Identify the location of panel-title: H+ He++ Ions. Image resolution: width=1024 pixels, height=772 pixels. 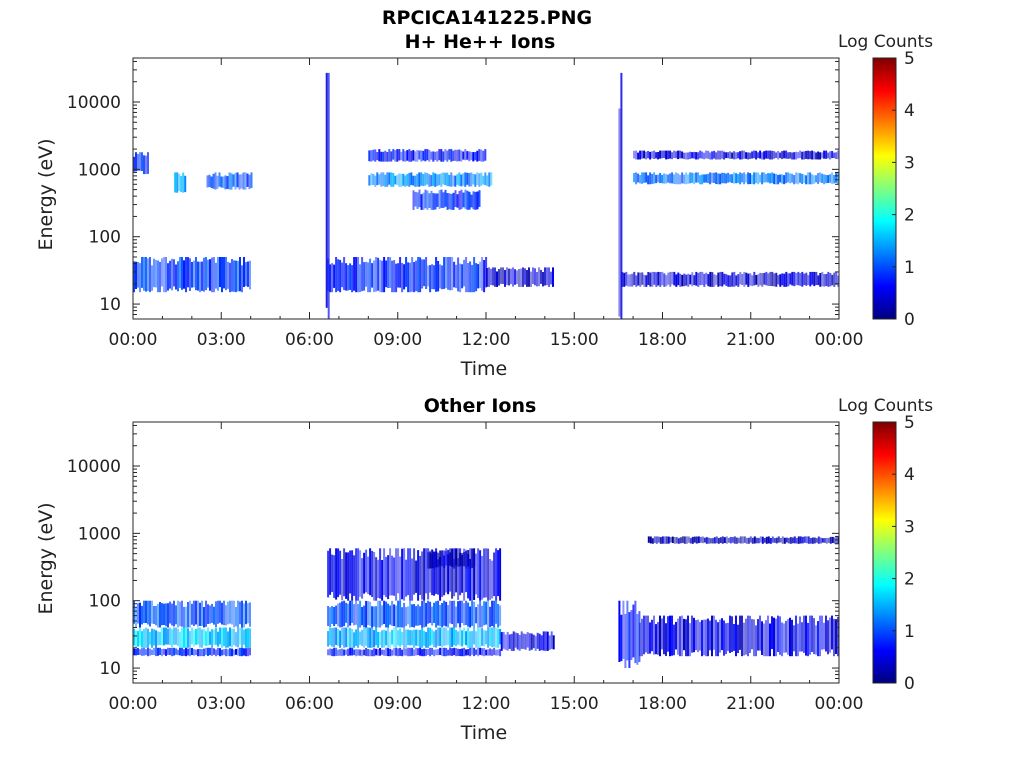
(480, 42).